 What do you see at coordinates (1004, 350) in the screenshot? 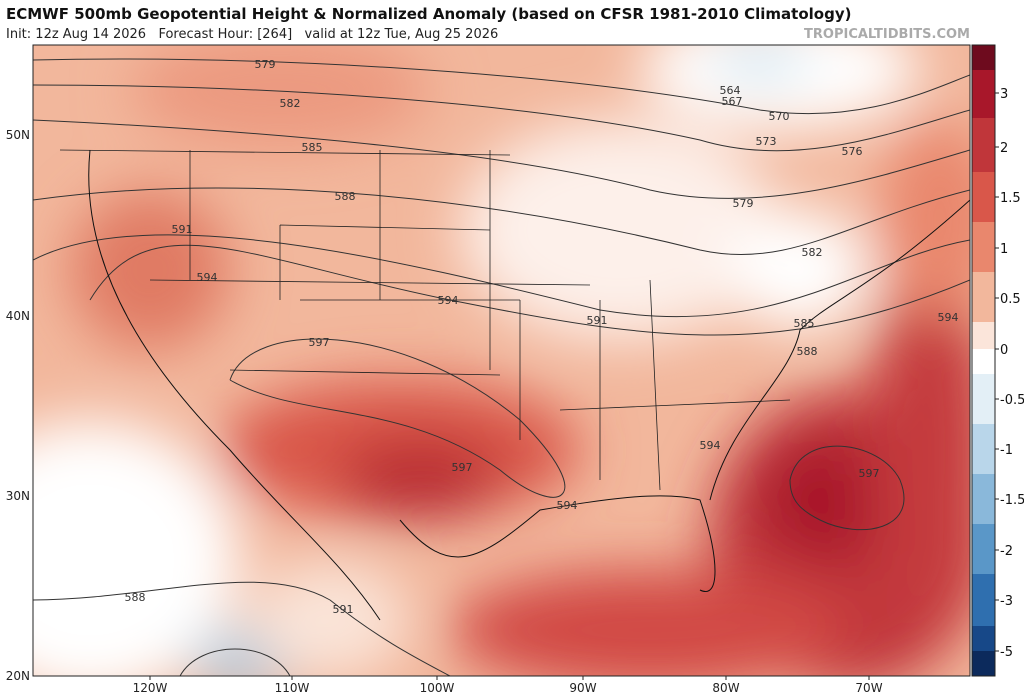
I see `colorbar-label: 0` at bounding box center [1004, 350].